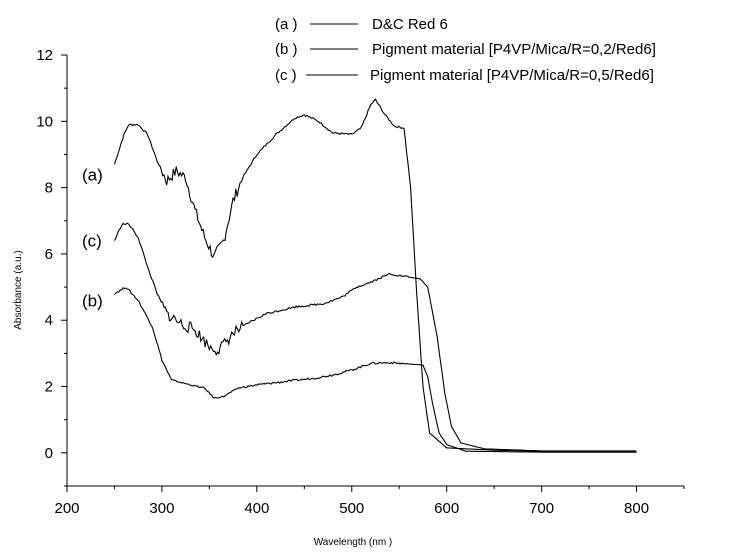 Image resolution: width=731 pixels, height=557 pixels. What do you see at coordinates (286, 49) in the screenshot?
I see `legend-key: (b )` at bounding box center [286, 49].